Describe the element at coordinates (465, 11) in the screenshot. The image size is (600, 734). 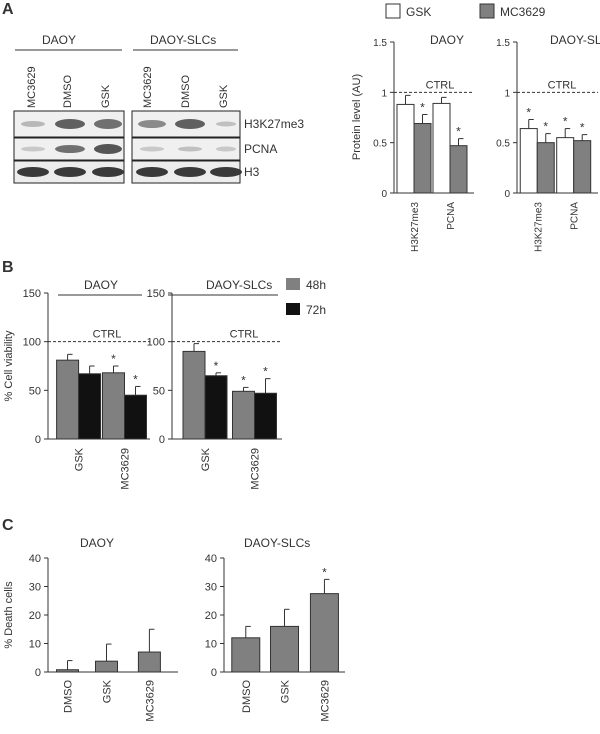
I see `legend-a: GSK MC3629` at that location.